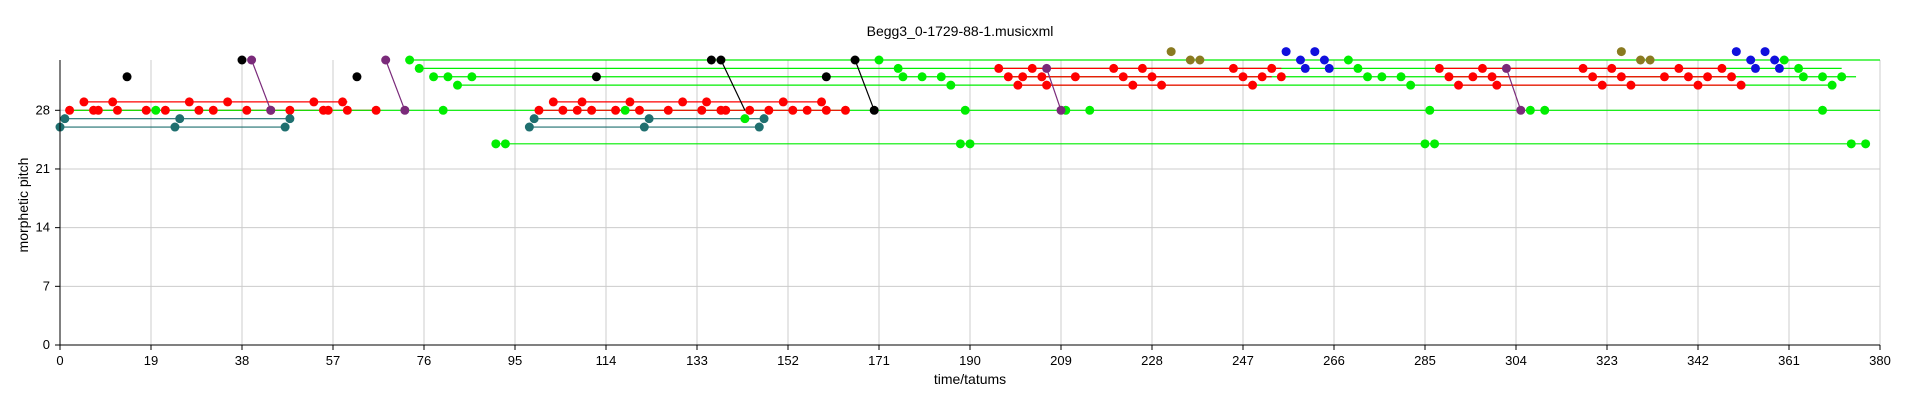 Image resolution: width=1920 pixels, height=401 pixels. Describe the element at coordinates (970, 379) in the screenshot. I see `x-axis-label: time/tatums` at that location.